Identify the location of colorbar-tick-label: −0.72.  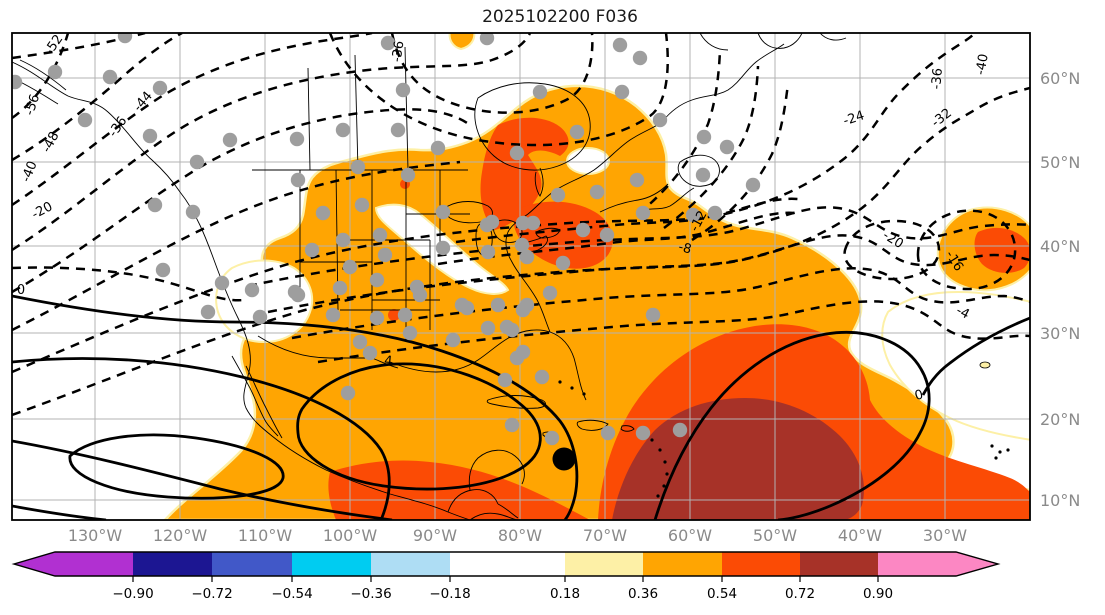
(211, 594).